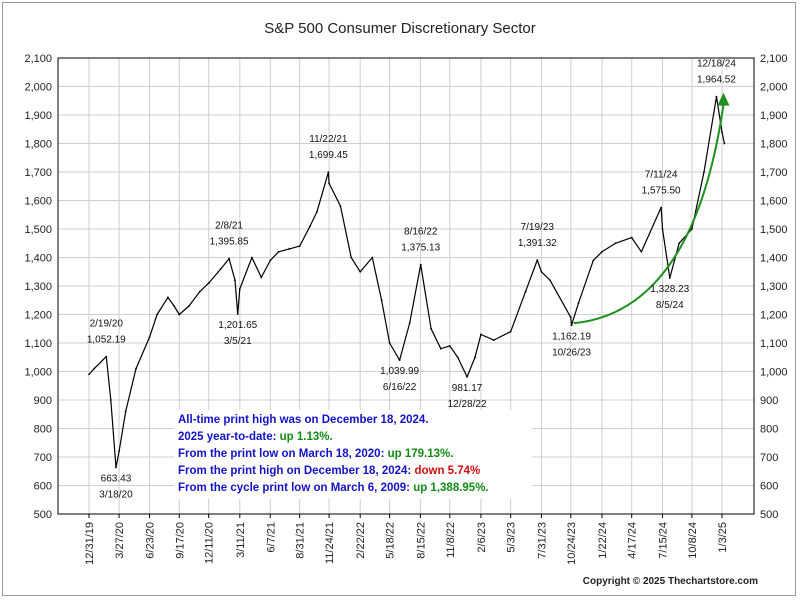 The image size is (800, 600). Describe the element at coordinates (542, 540) in the screenshot. I see `x-tick-label: 7/31/23` at that location.